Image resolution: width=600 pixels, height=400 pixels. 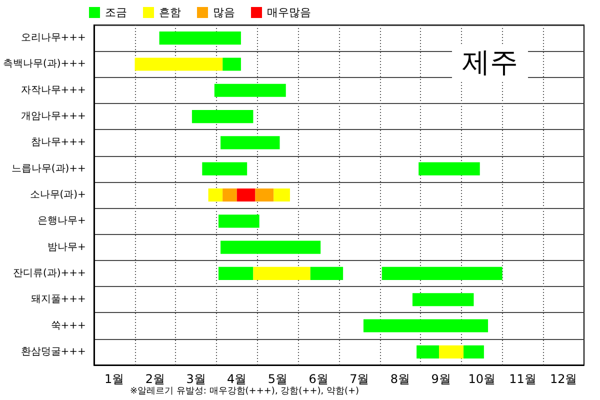 I want to click on legend-label: 조금, so click(x=116, y=12).